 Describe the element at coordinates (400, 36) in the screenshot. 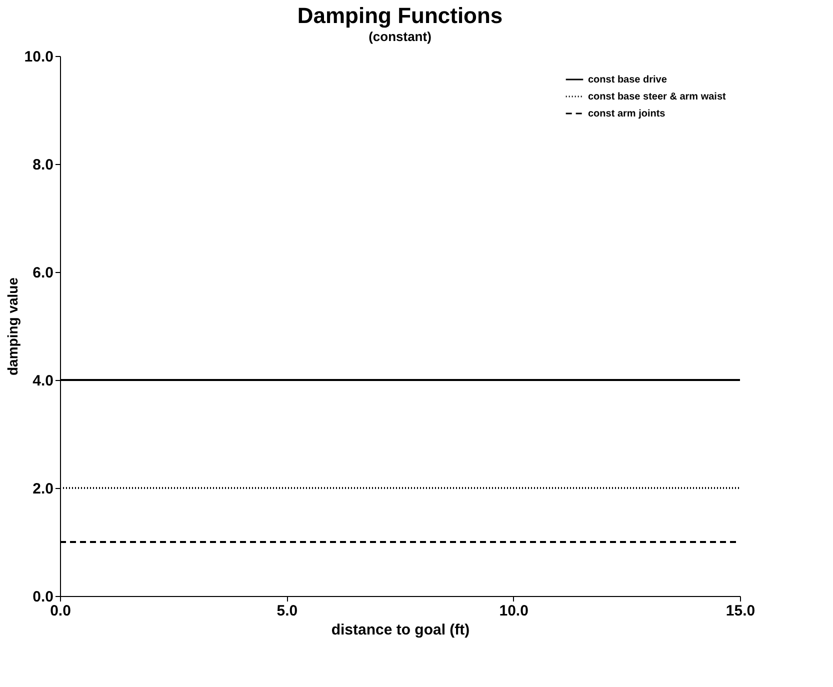

I see `chart-subtitle: (constant)` at that location.